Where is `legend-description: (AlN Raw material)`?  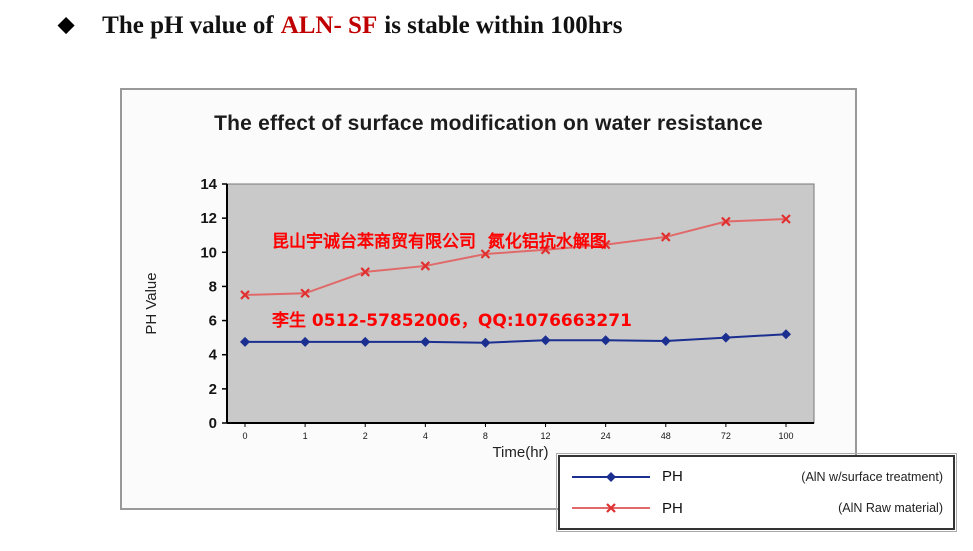 legend-description: (AlN Raw material) is located at coordinates (890, 508).